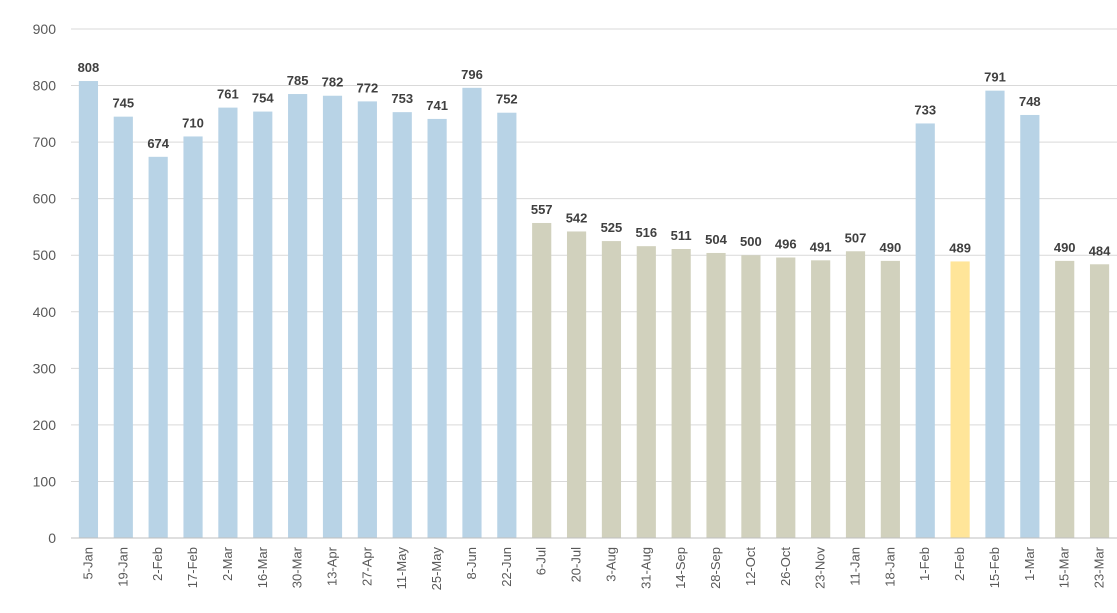 The height and width of the screenshot is (613, 1117). I want to click on x-tick-label: 18-Jan, so click(889, 567).